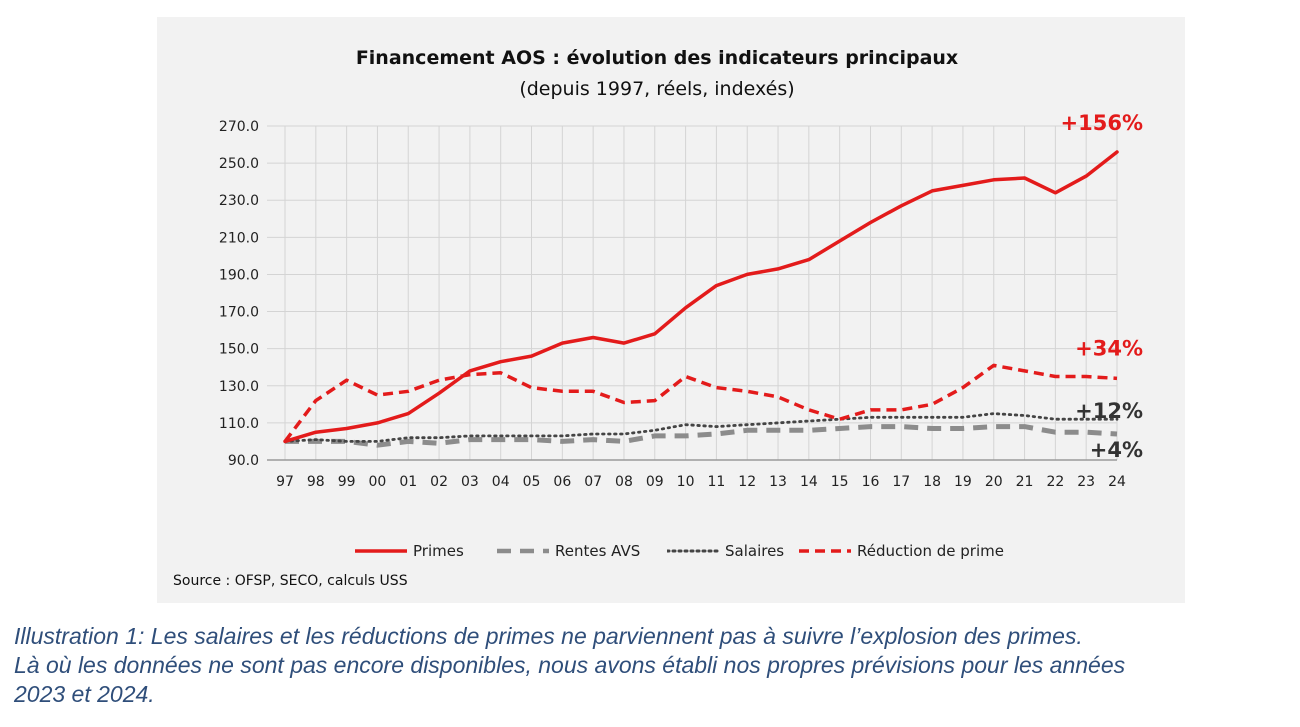  Describe the element at coordinates (593, 482) in the screenshot. I see `x-tick-label: 07` at that location.